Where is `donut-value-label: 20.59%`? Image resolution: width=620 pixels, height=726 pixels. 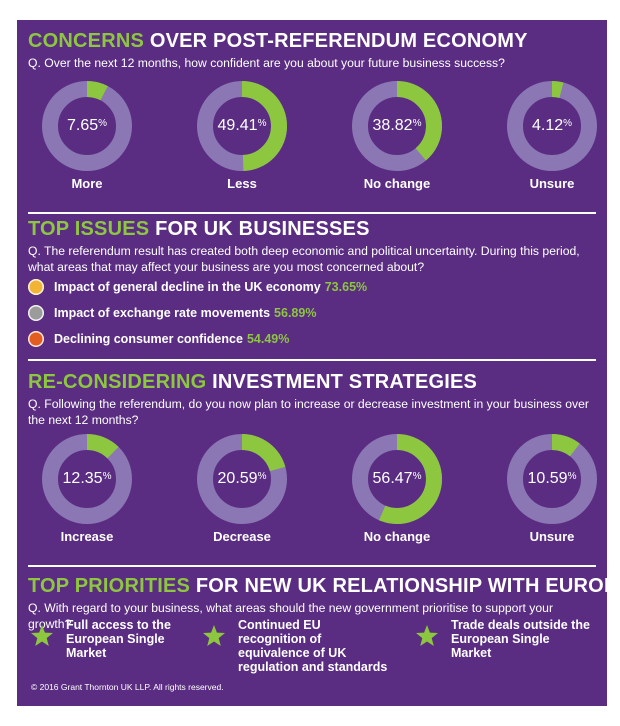
donut-value-label: 20.59% is located at coordinates (242, 479).